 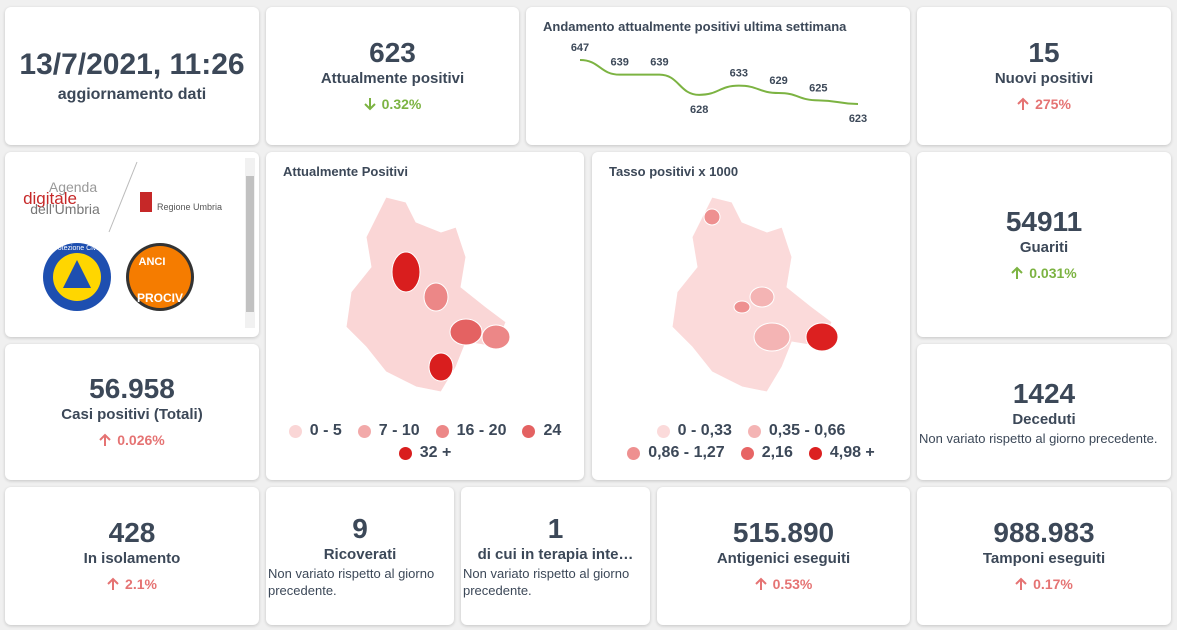 I want to click on divider, so click(x=123, y=197).